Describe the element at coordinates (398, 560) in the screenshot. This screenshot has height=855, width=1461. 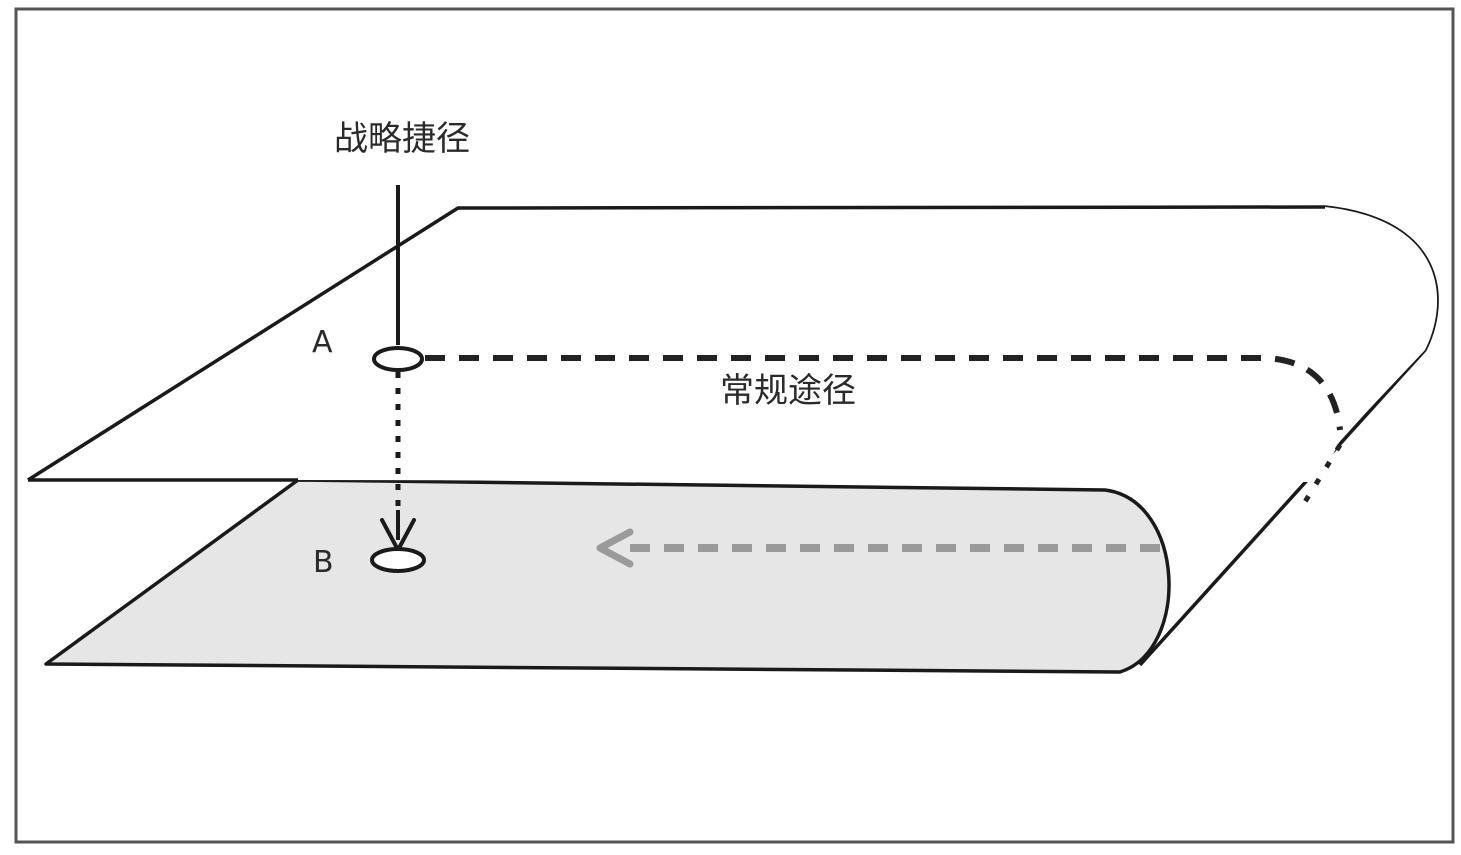
I see `point-b-hole` at that location.